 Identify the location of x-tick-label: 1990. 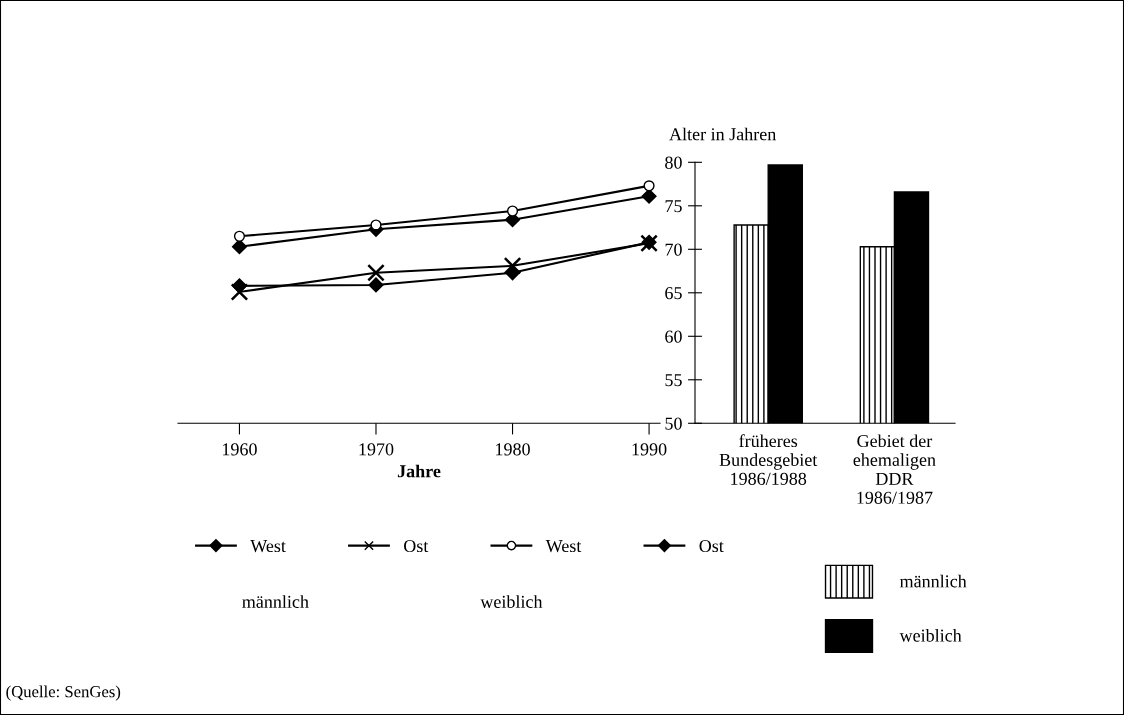
(649, 449).